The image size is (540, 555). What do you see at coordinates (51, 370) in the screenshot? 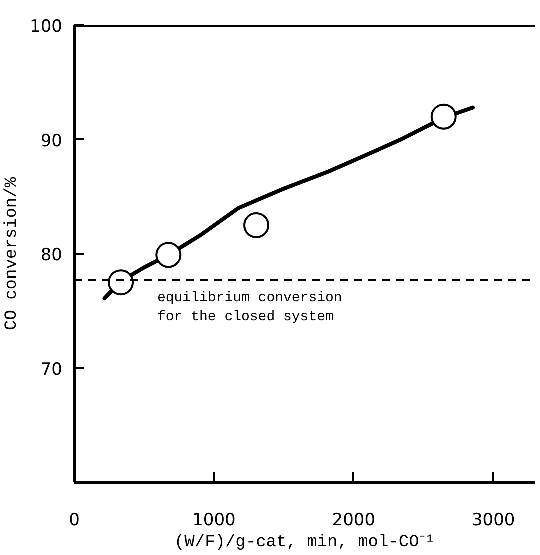
I see `y-tick-label: 70` at bounding box center [51, 370].